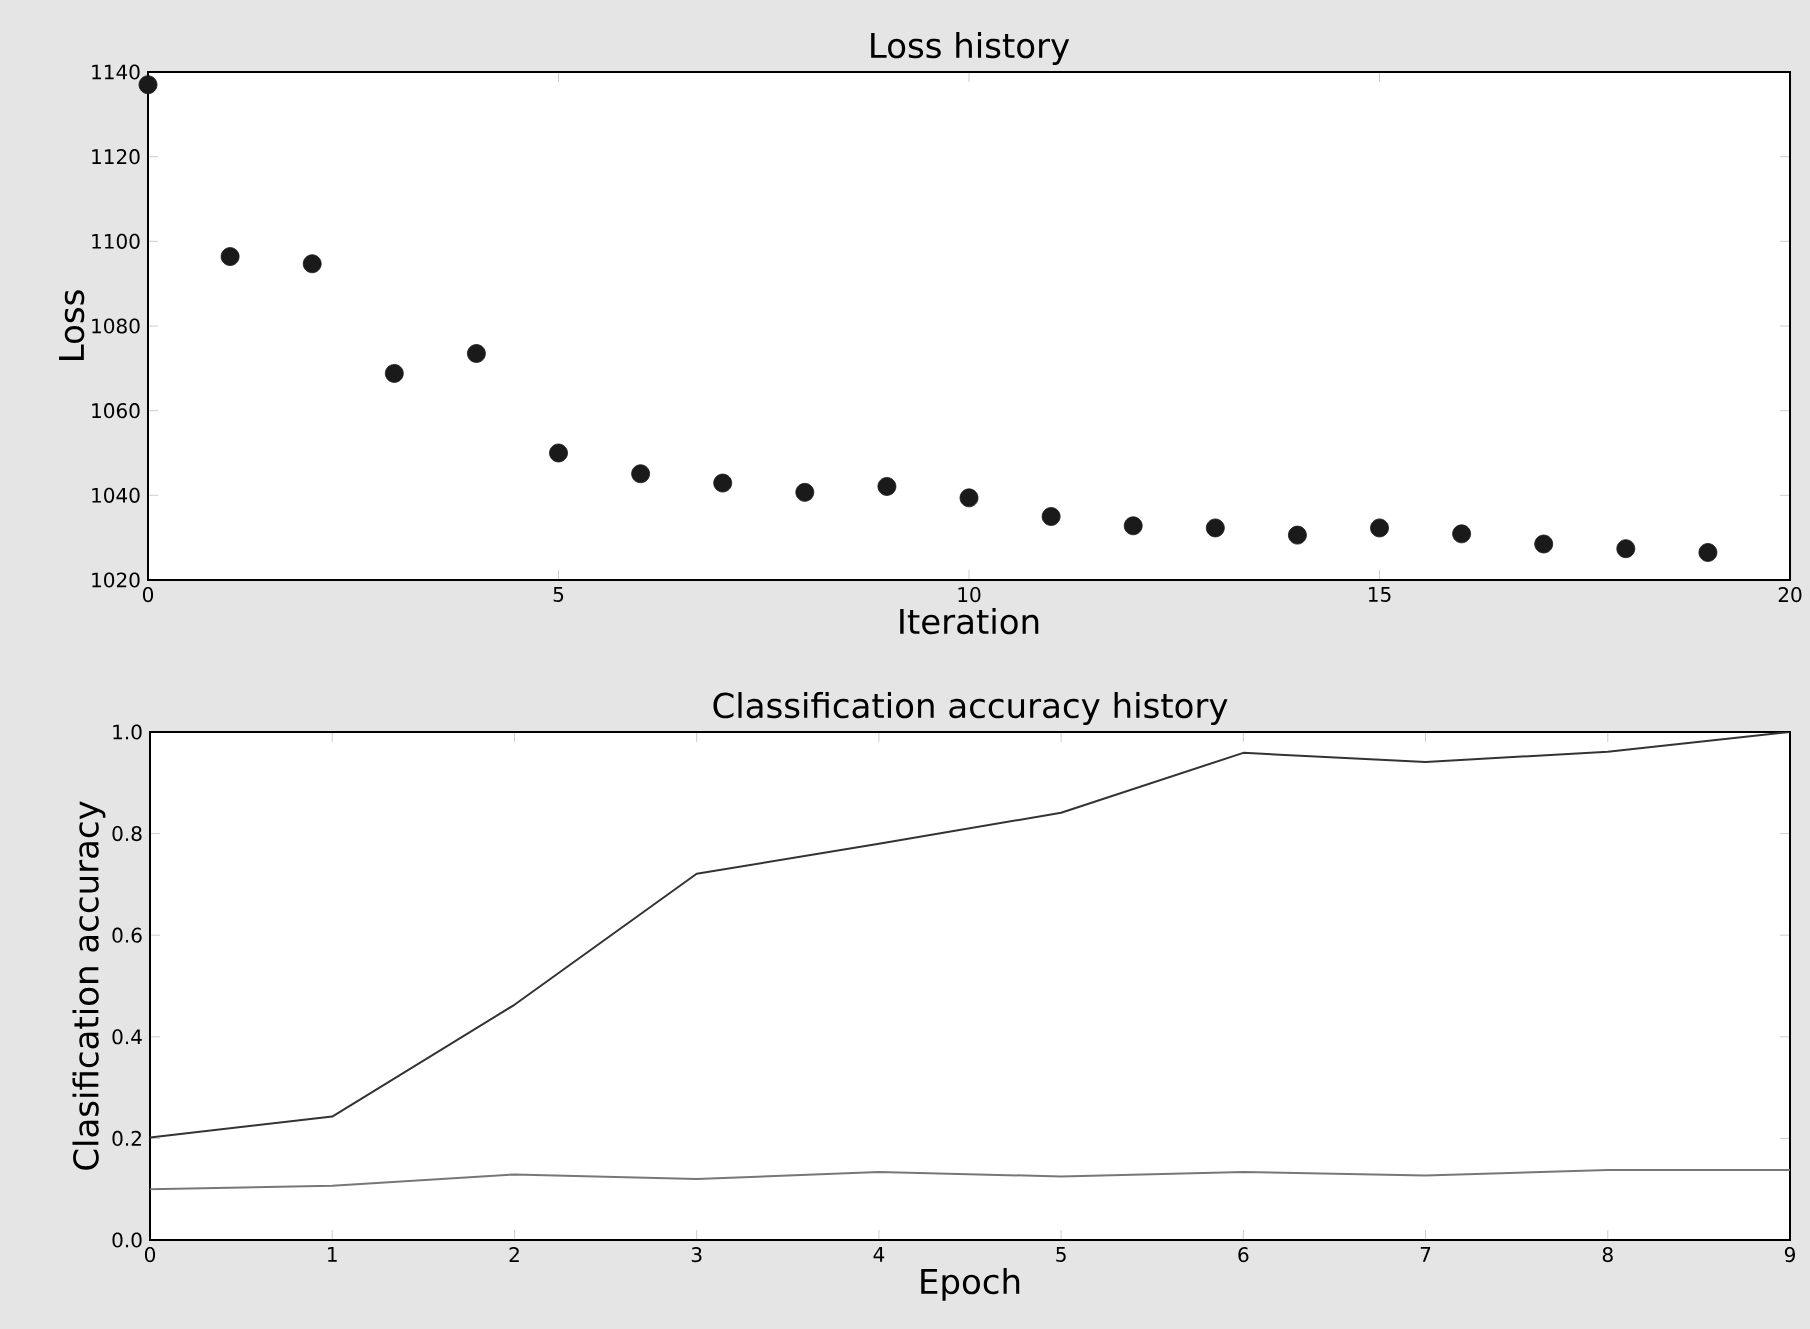 Image resolution: width=1810 pixels, height=1329 pixels. I want to click on y-axis-title: Clasification accuracy, so click(89, 985).